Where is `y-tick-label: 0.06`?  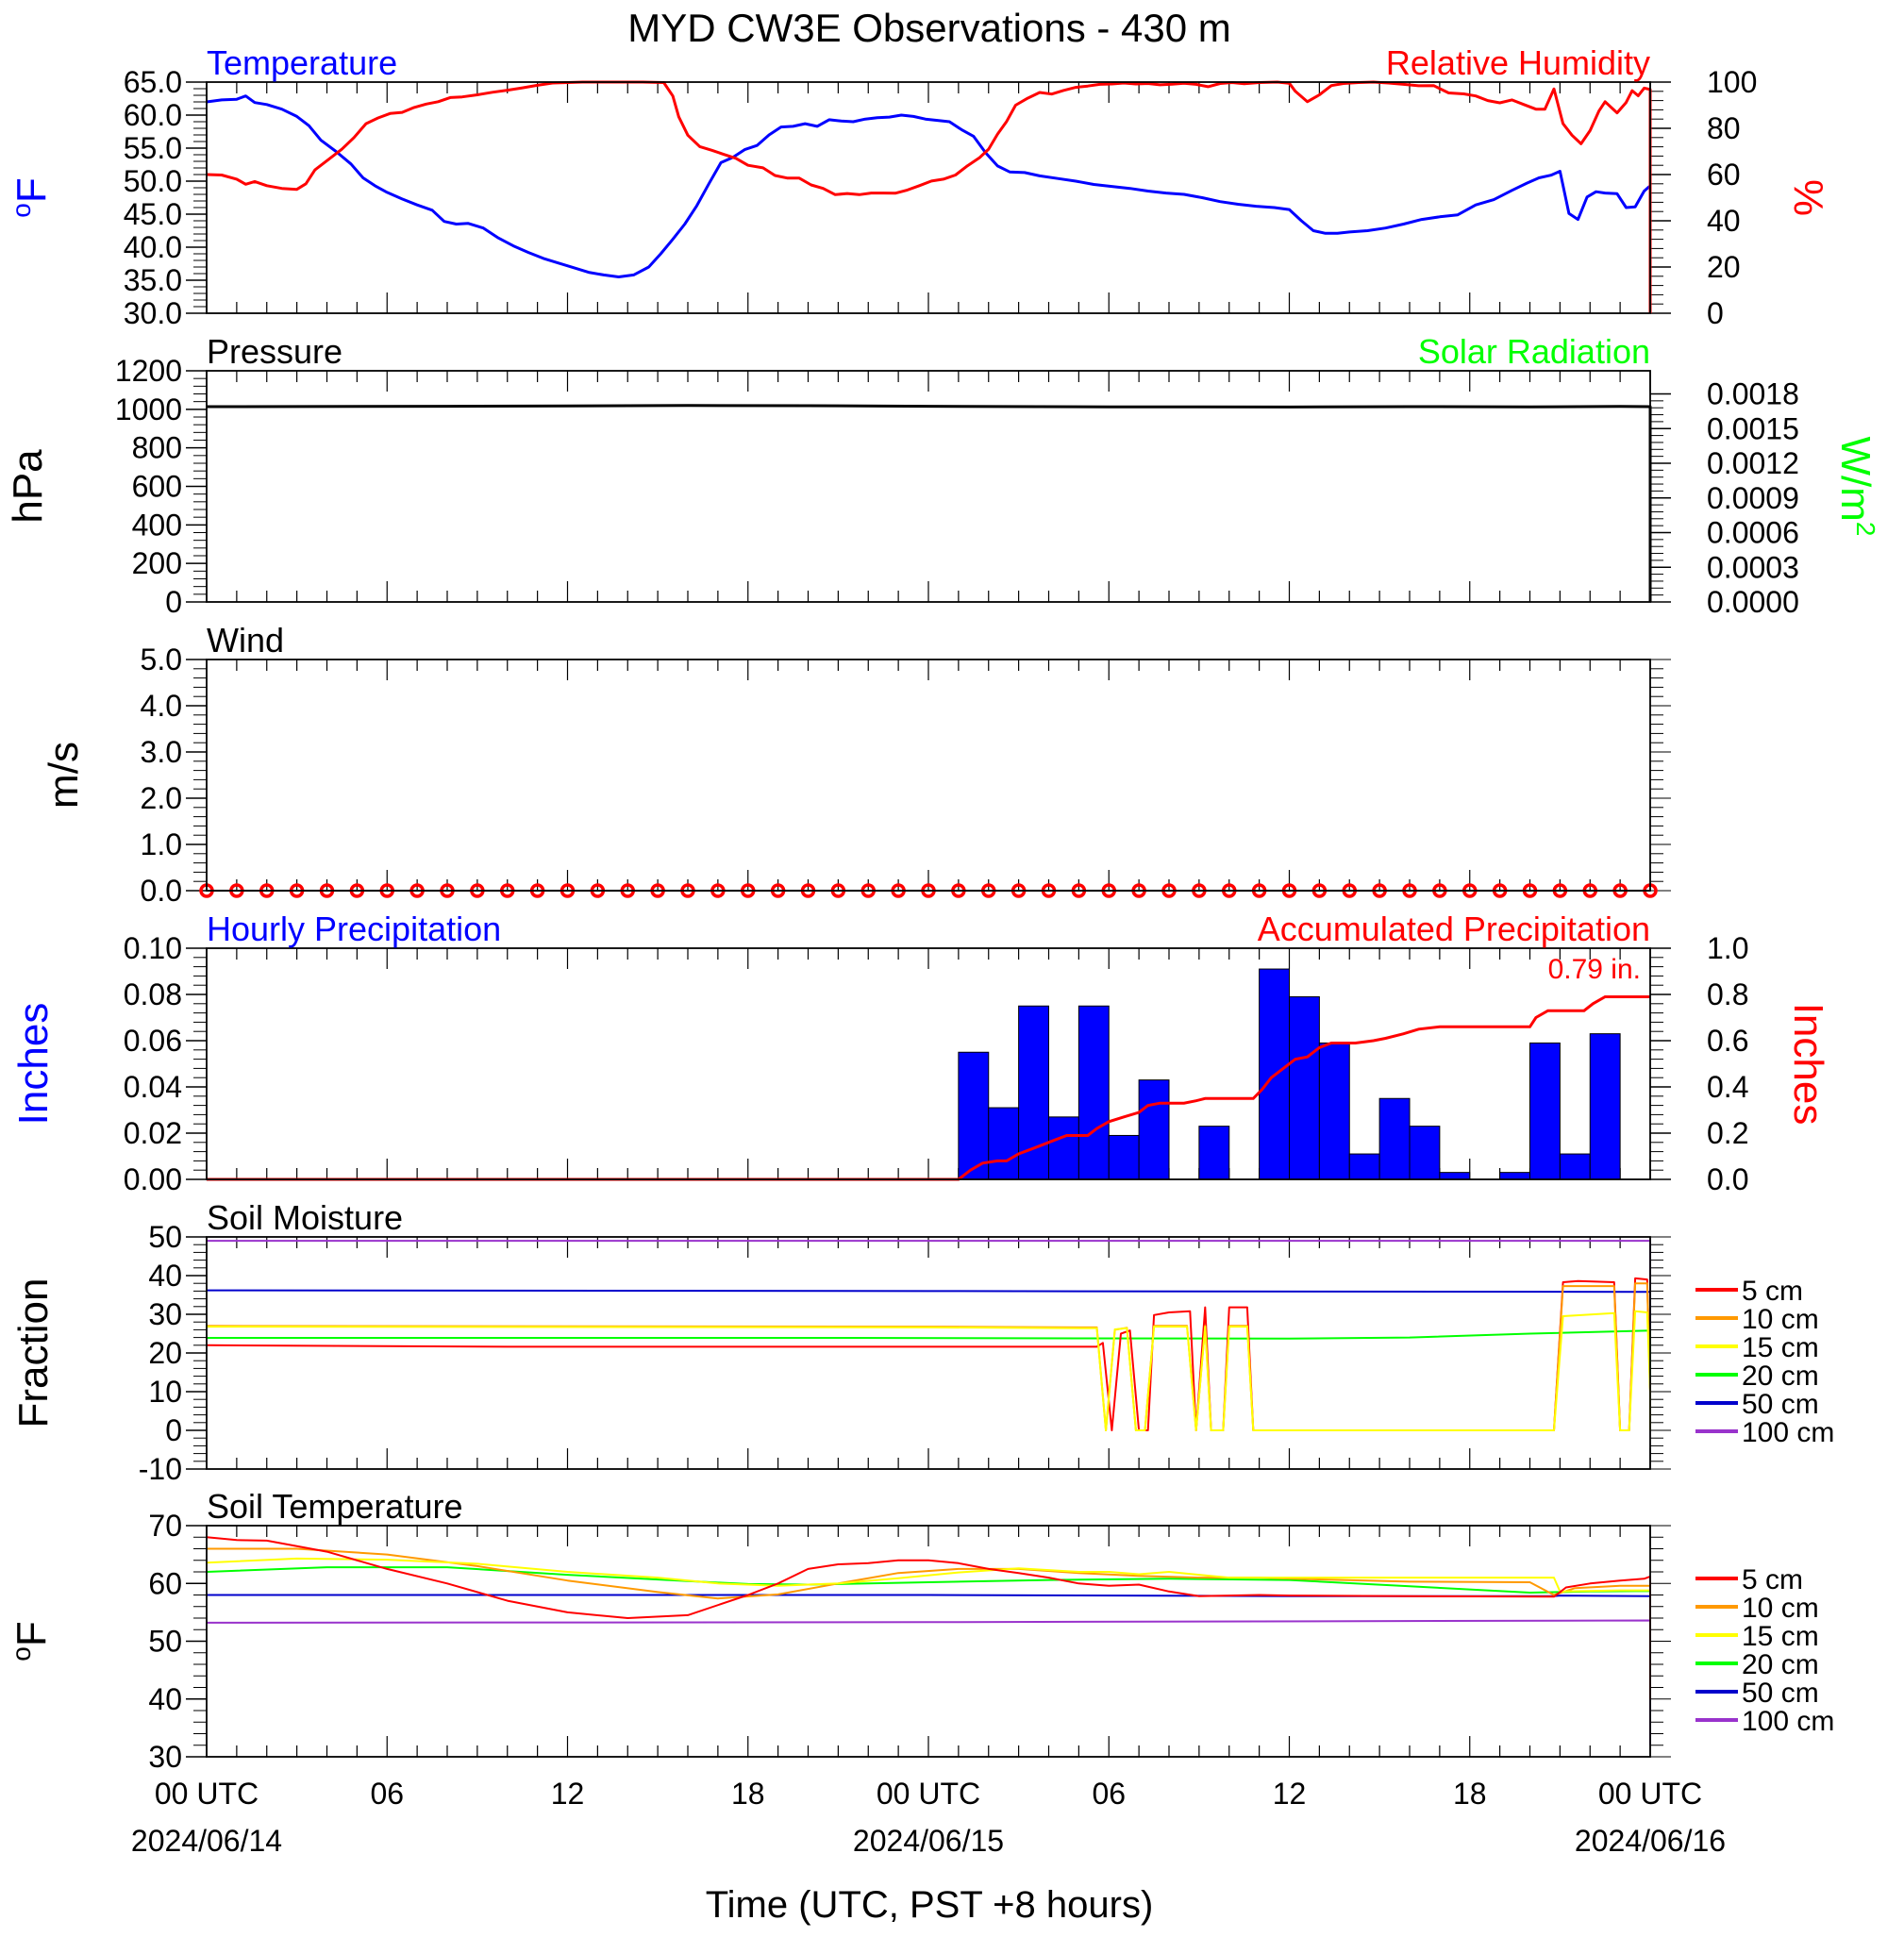 y-tick-label: 0.06 is located at coordinates (153, 1041).